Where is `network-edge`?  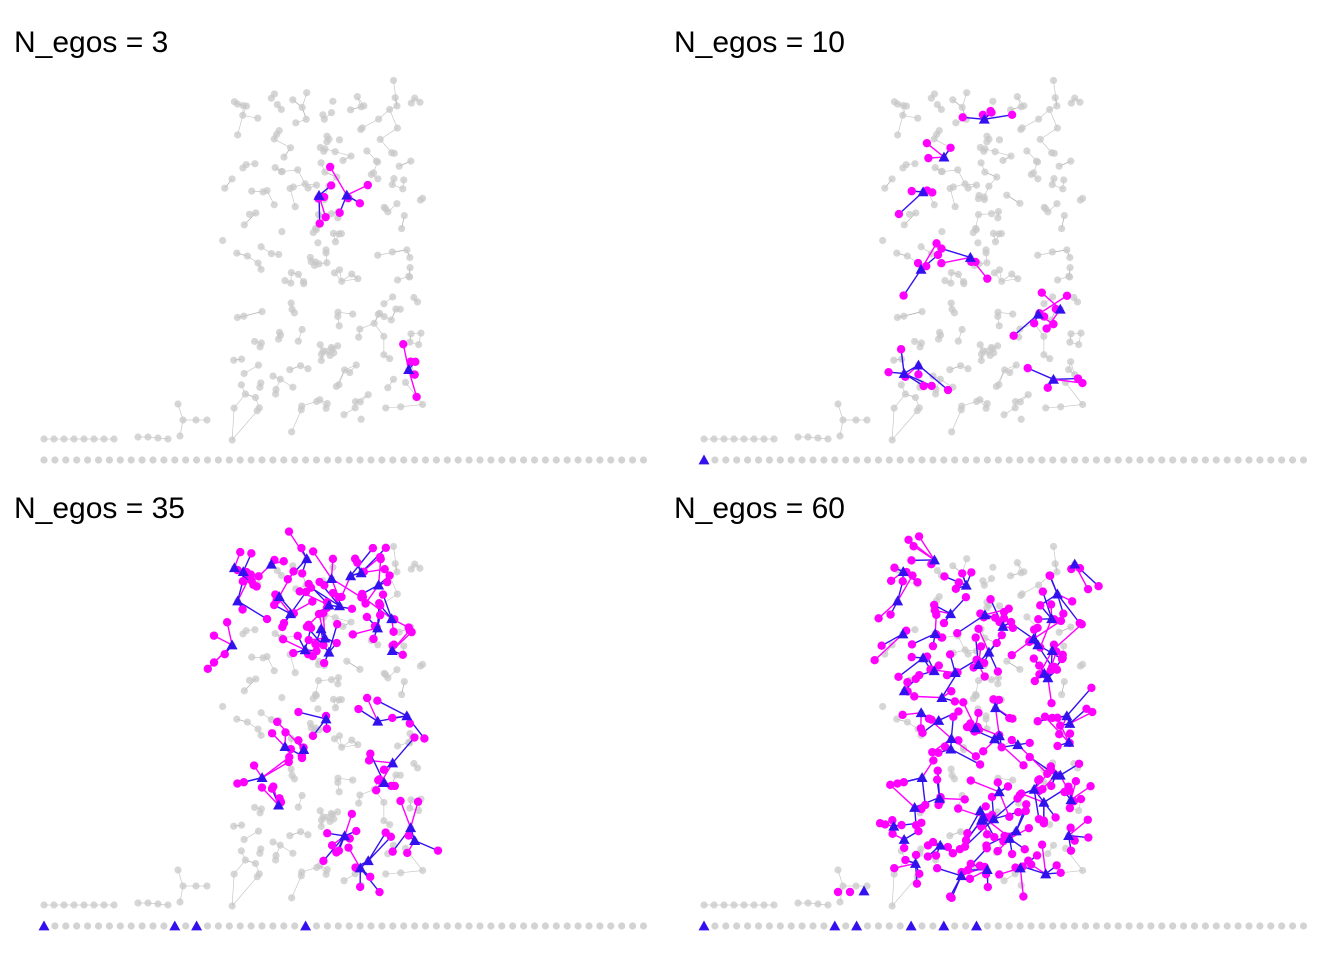
network-edge is located at coordinates (1055, 93).